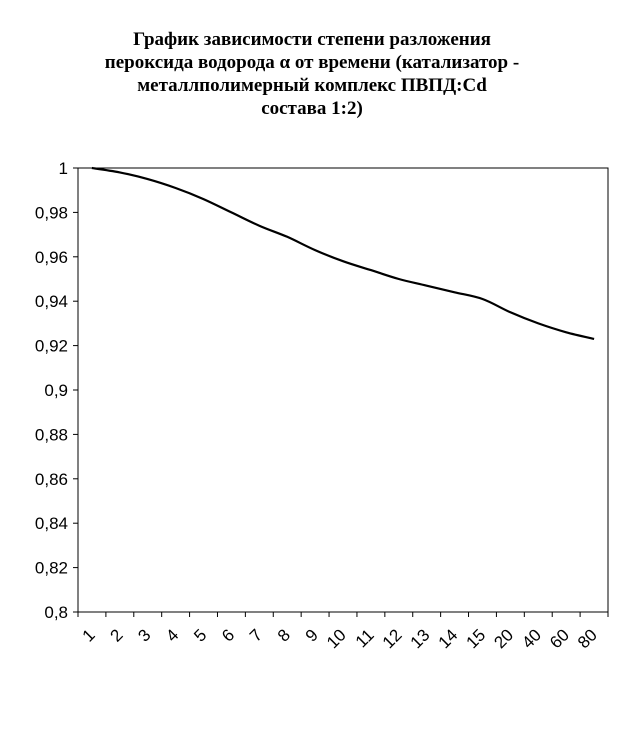 The width and height of the screenshot is (624, 744). What do you see at coordinates (51, 301) in the screenshot?
I see `y-tick-label: 0,94` at bounding box center [51, 301].